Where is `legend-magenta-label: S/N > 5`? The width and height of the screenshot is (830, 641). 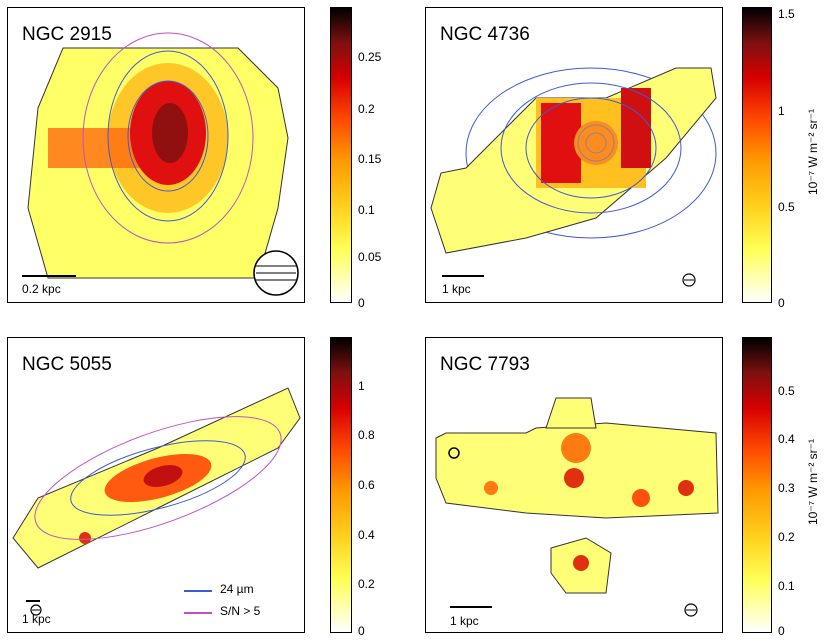
legend-magenta-label: S/N > 5 is located at coordinates (240, 611).